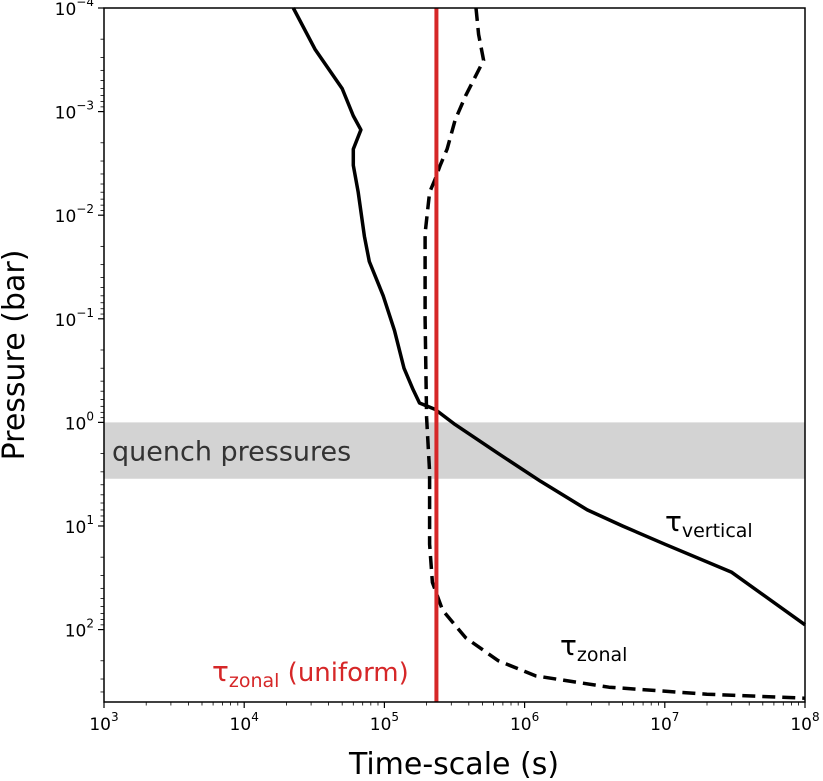 This screenshot has width=823, height=781. Describe the element at coordinates (74, 111) in the screenshot. I see `y-tick-label: 10⁻³` at that location.